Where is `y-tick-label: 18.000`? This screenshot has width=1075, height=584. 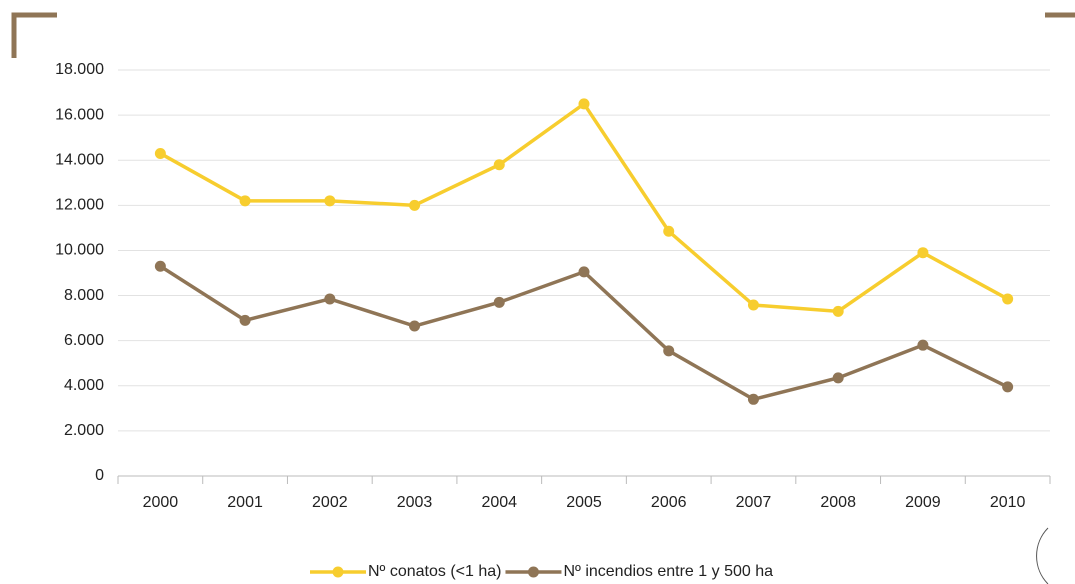 y-tick-label: 18.000 is located at coordinates (79, 69).